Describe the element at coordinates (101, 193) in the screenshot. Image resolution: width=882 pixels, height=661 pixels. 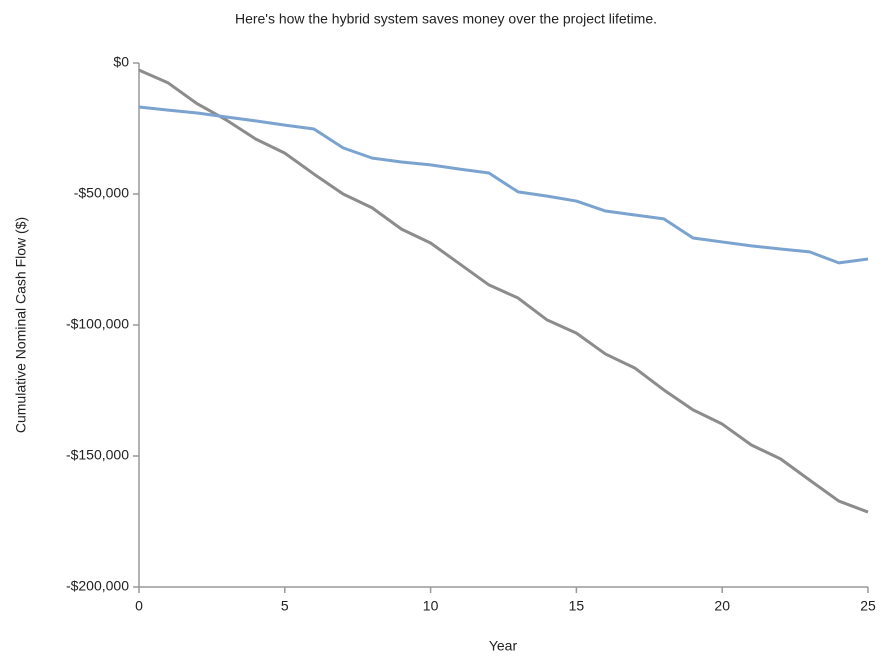
I see `y-tick-label: -$50,000` at that location.